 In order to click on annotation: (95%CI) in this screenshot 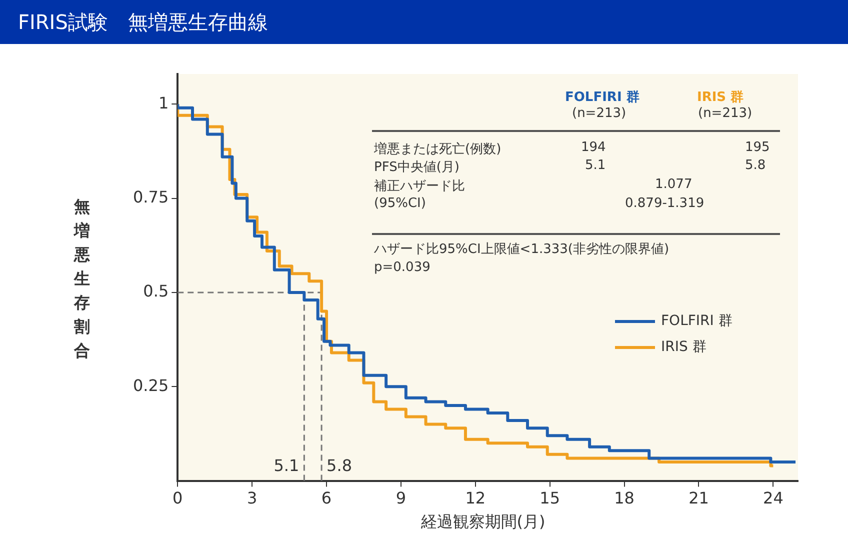, I will do `click(400, 203)`.